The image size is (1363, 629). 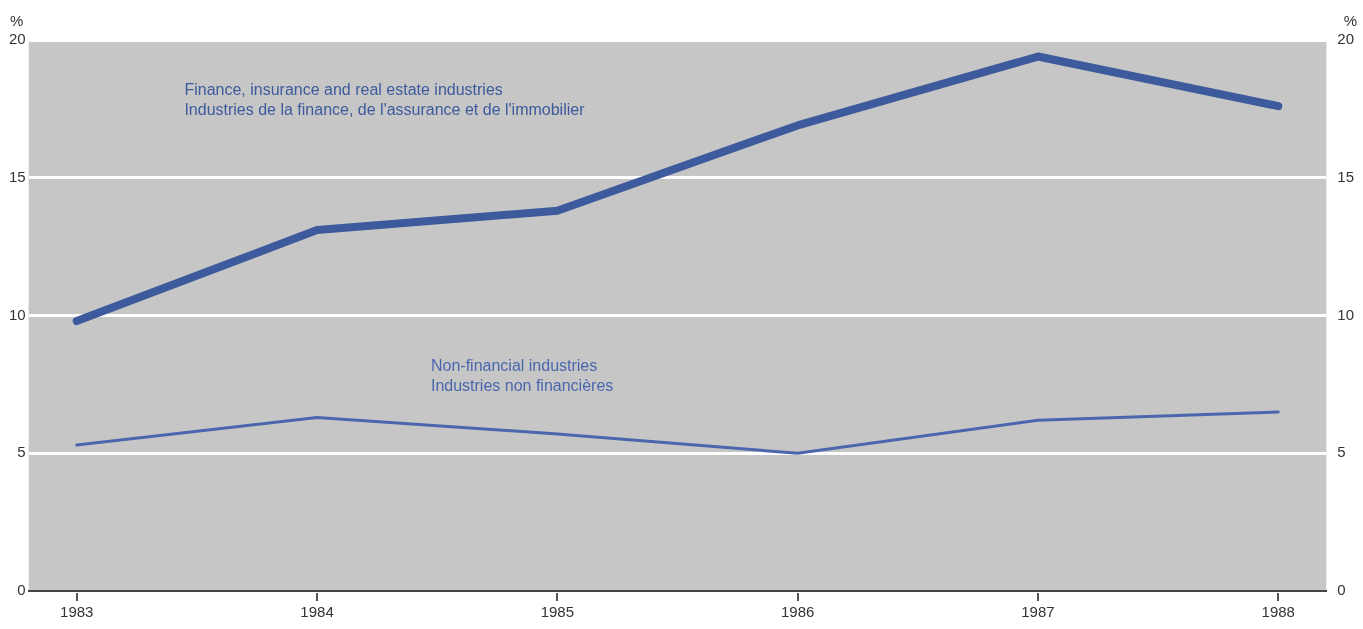 I want to click on x-tick-label: 1985, so click(x=557, y=612).